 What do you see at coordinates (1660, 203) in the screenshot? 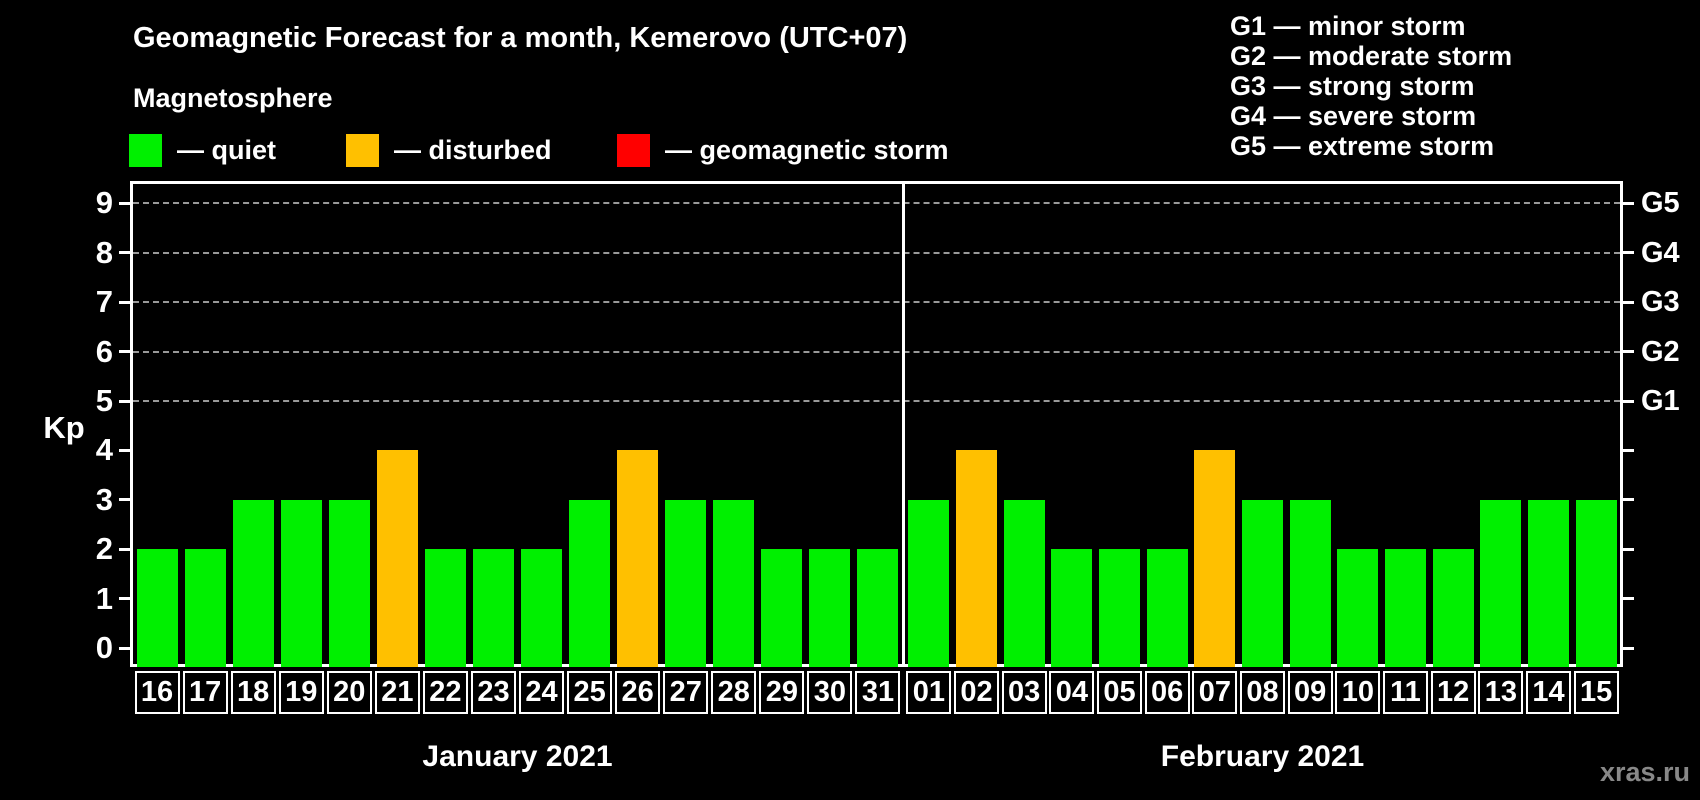
I see `g-axis-label: G5` at bounding box center [1660, 203].